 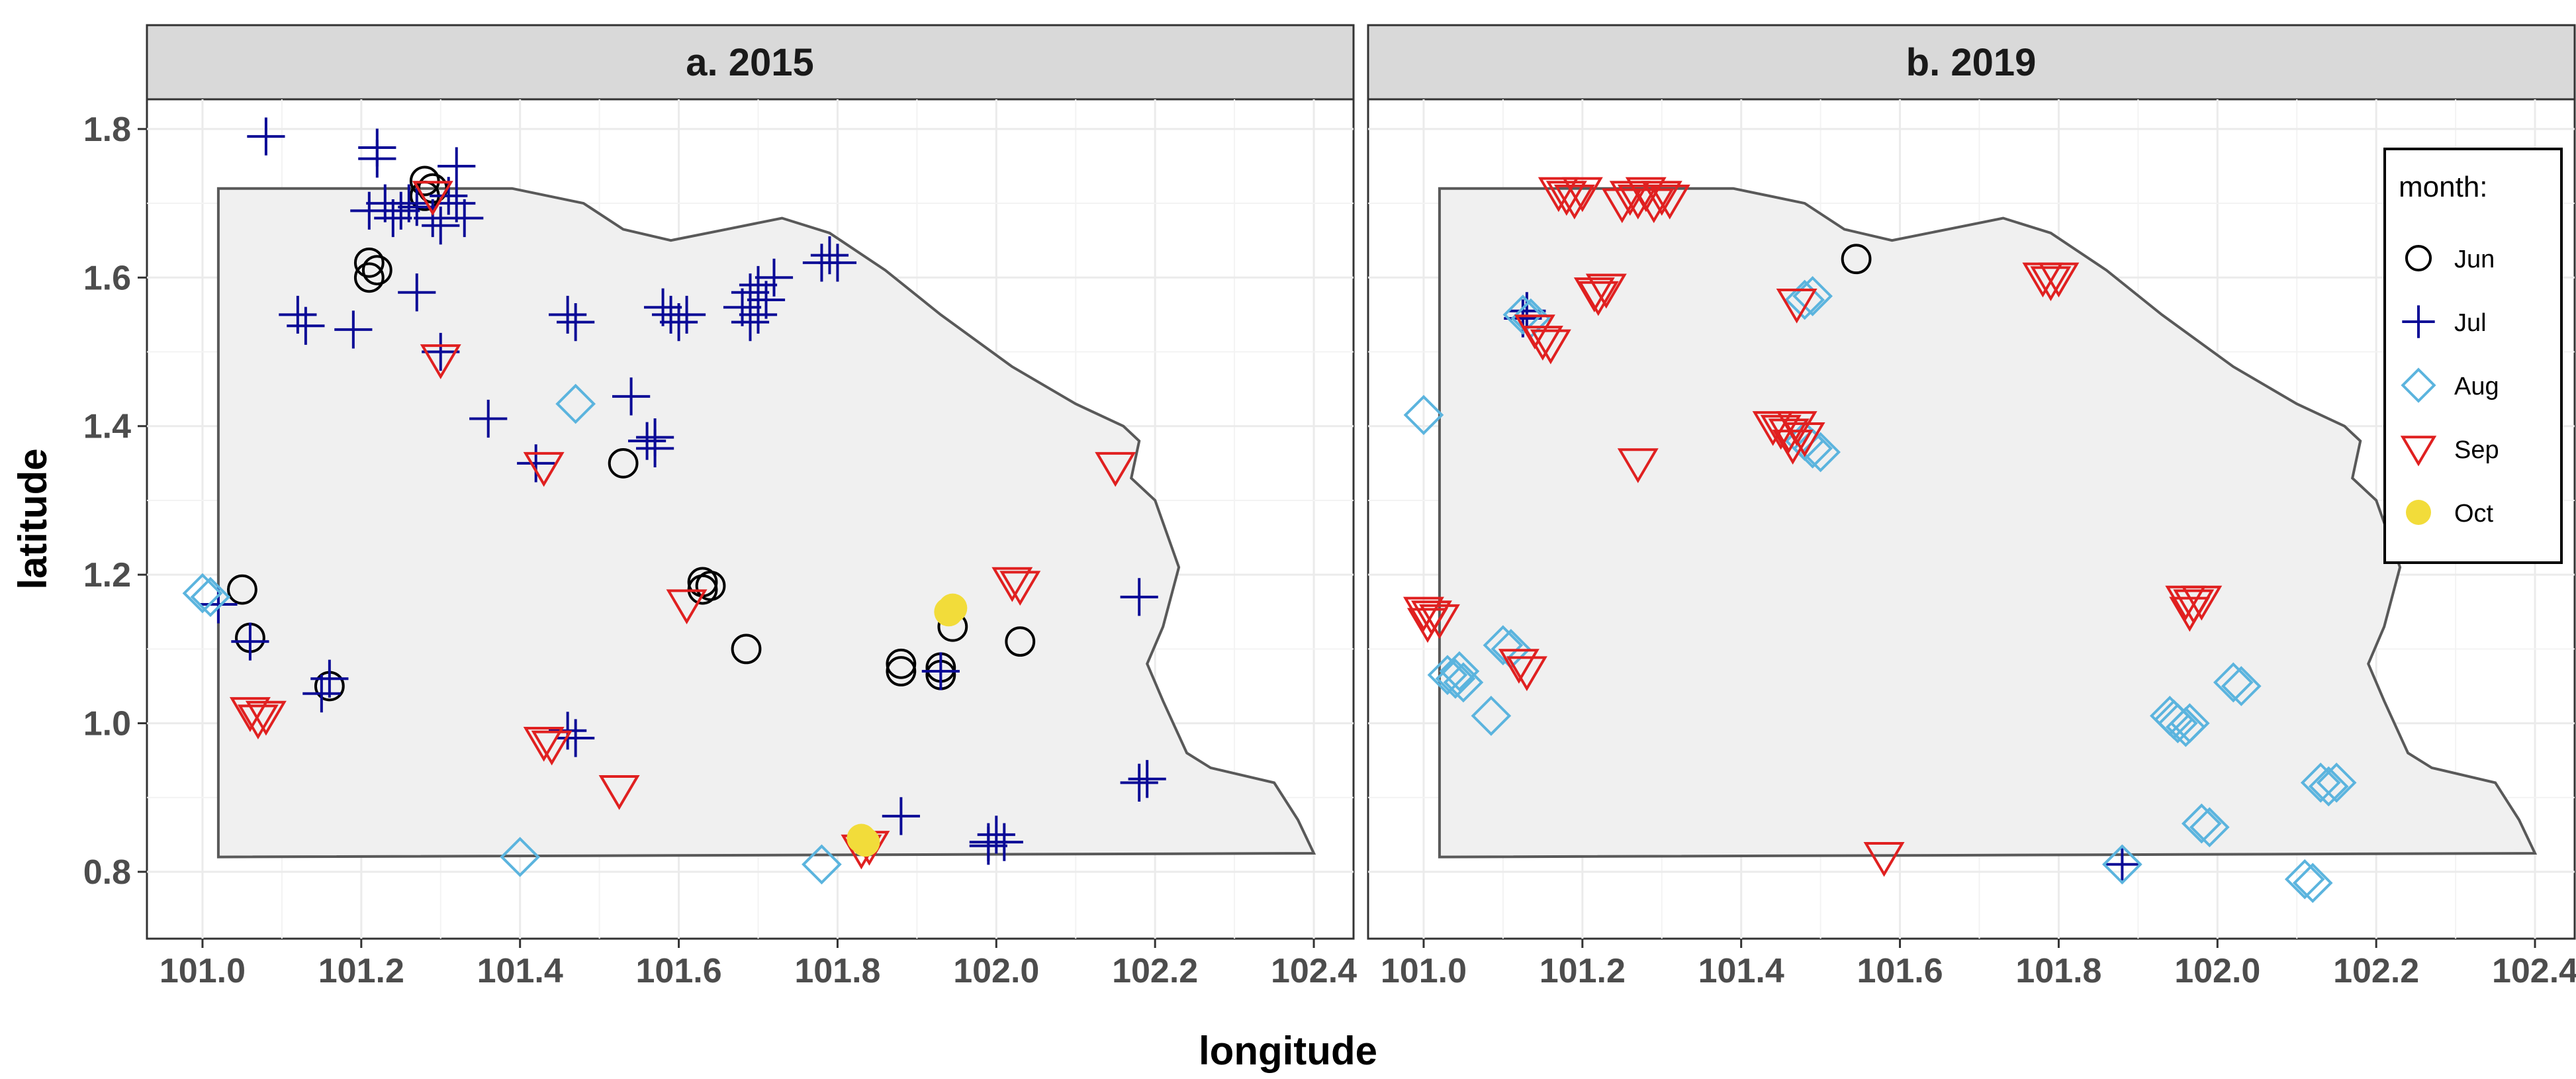 I want to click on legend-key-sep, so click(x=2418, y=451).